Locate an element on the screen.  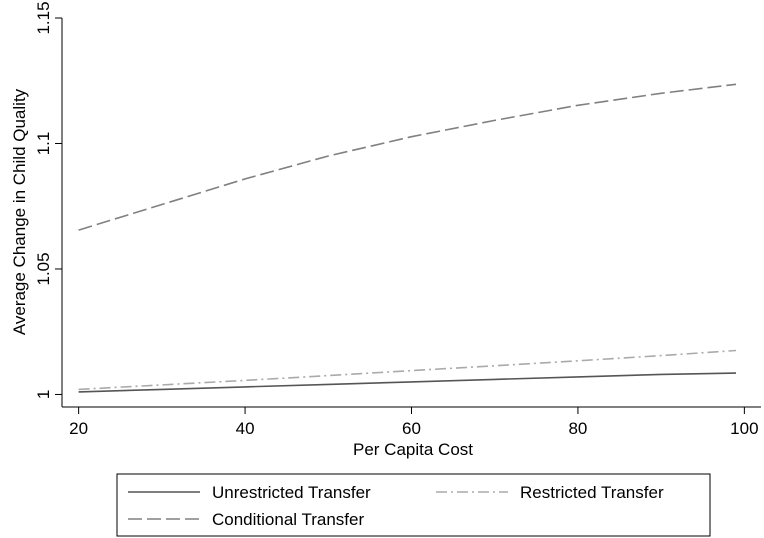
legend-label: Restricted Transfer is located at coordinates (592, 492).